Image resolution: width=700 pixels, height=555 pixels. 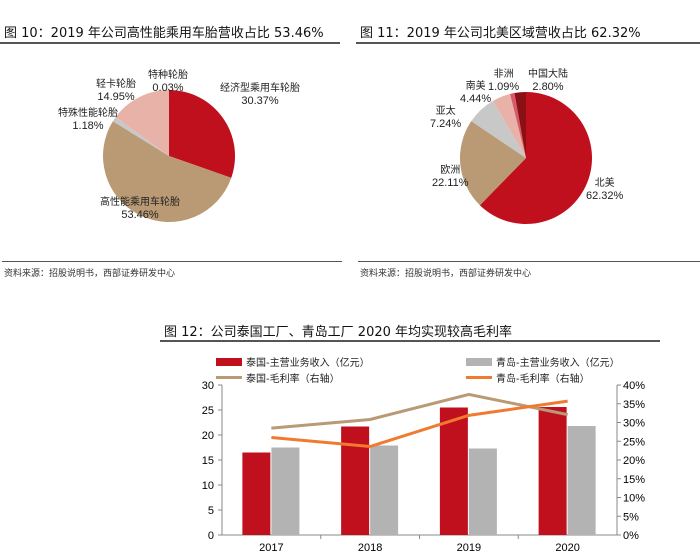 What do you see at coordinates (208, 461) in the screenshot?
I see `left-tick-label: 15` at bounding box center [208, 461].